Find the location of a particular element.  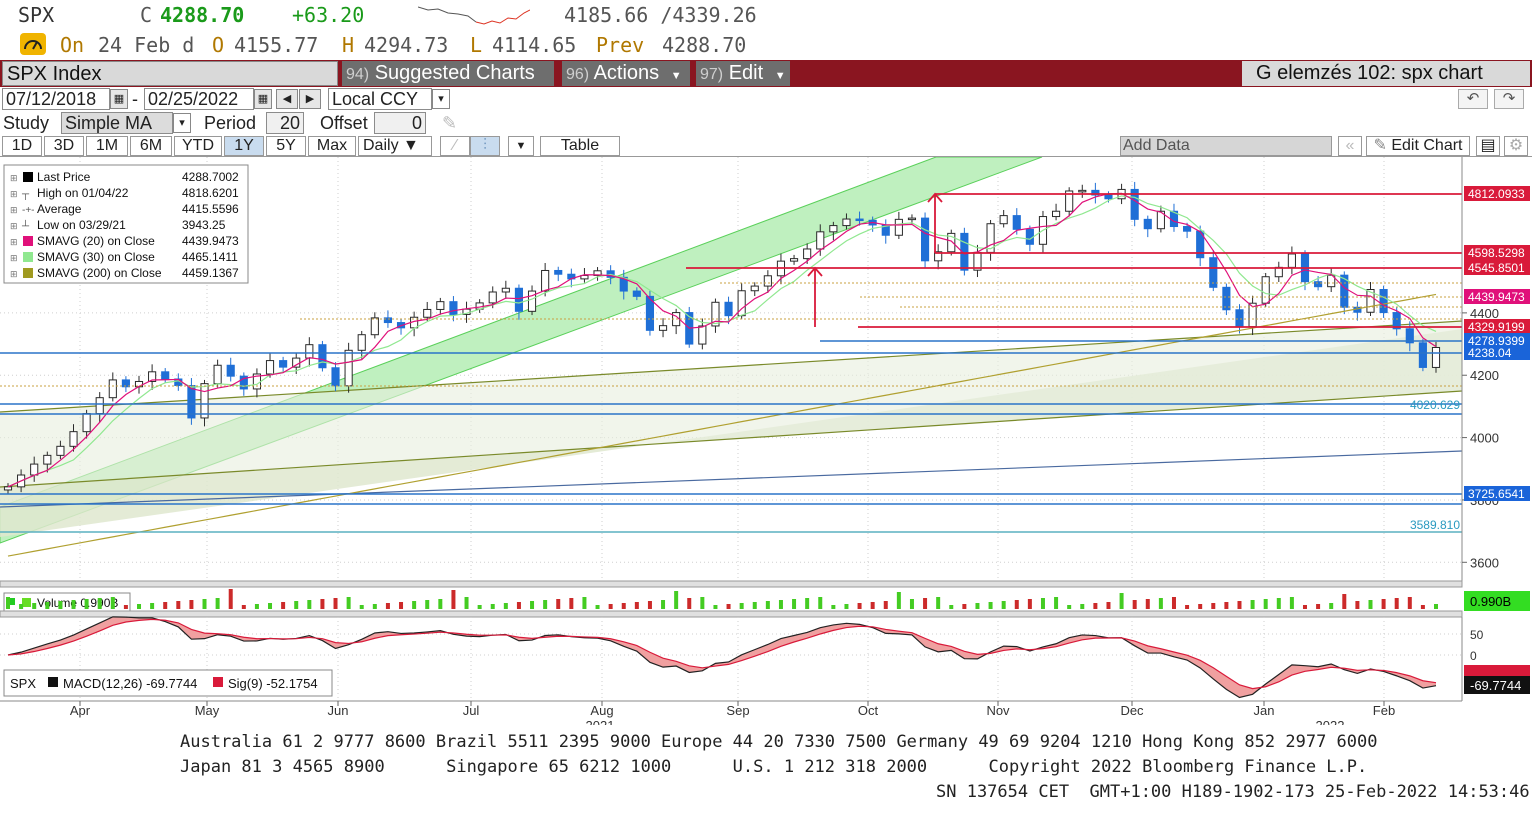

security-field: SPX Index is located at coordinates (170, 73).